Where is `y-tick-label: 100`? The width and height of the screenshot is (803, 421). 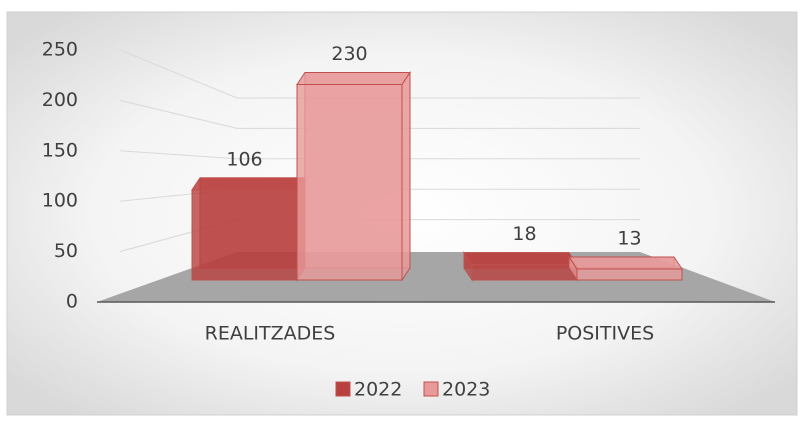 y-tick-label: 100 is located at coordinates (60, 201).